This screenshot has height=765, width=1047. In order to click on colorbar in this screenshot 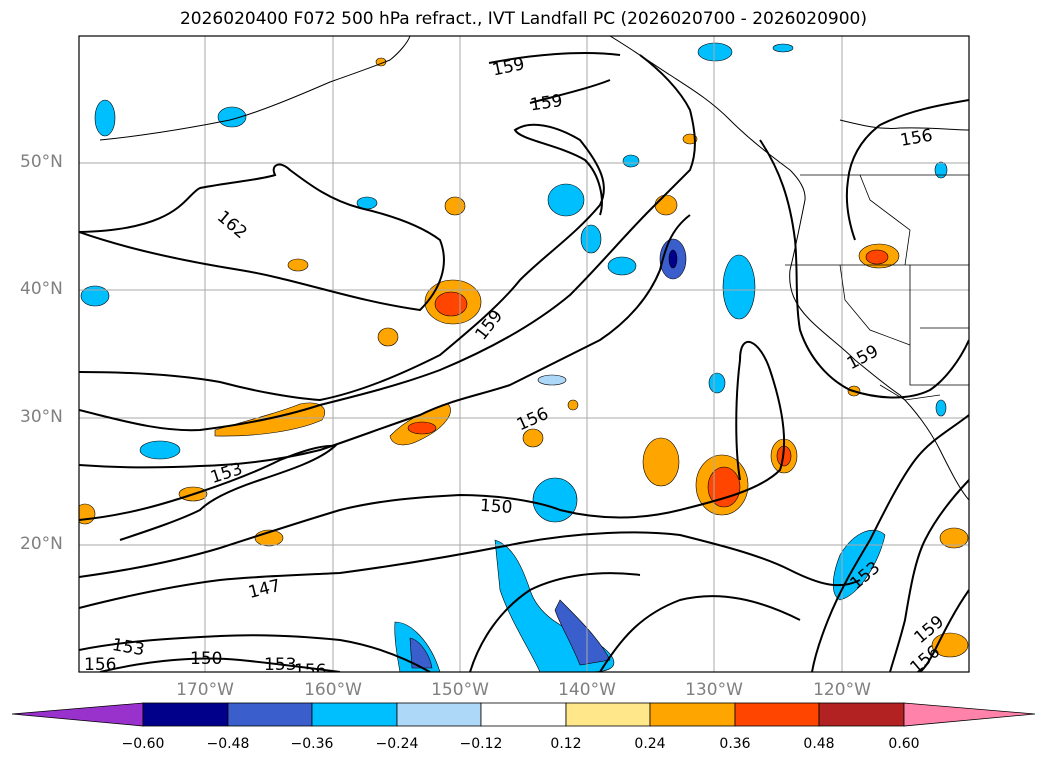, I will do `click(523, 714)`.